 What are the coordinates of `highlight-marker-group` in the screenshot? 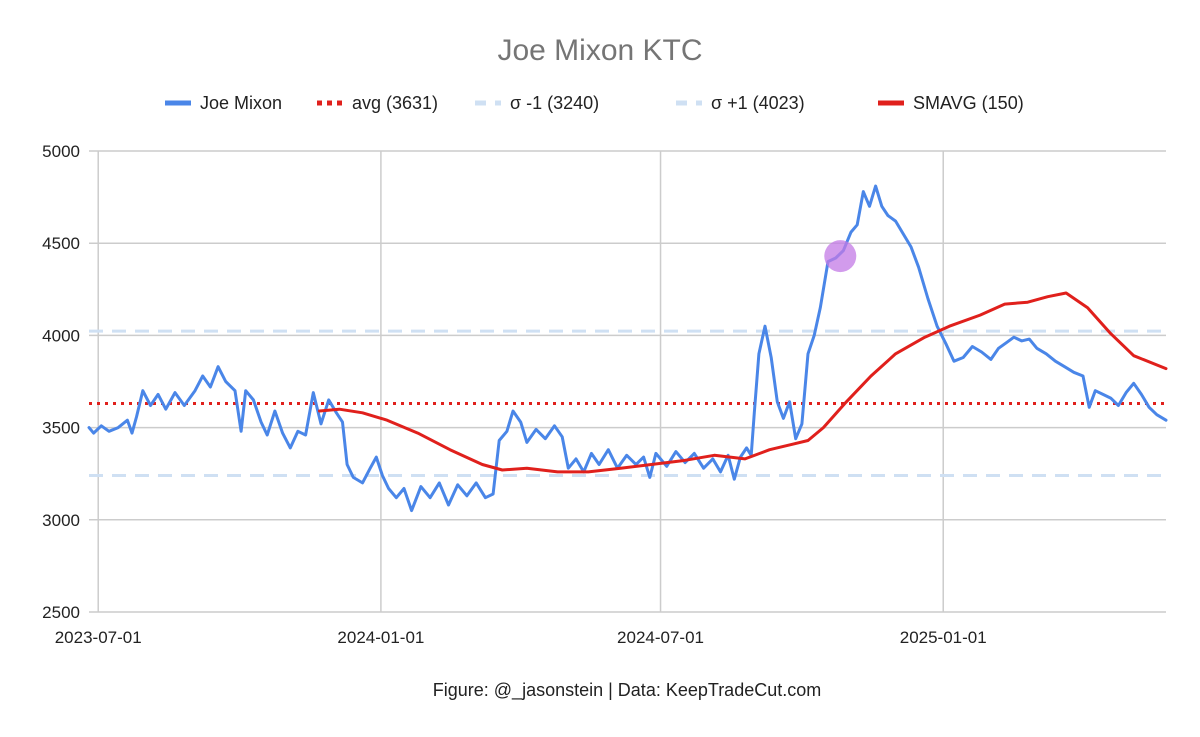 It's located at (840, 256).